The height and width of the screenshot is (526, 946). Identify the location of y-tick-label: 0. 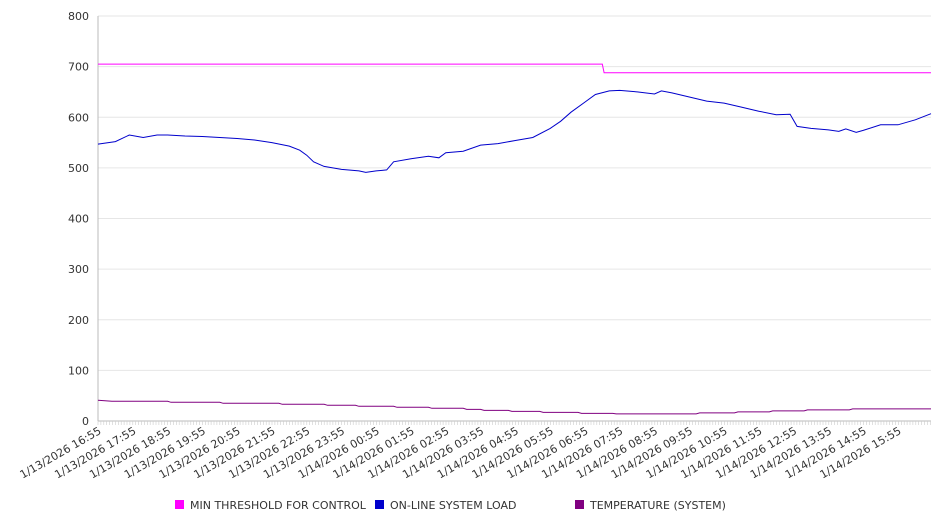
(85, 421).